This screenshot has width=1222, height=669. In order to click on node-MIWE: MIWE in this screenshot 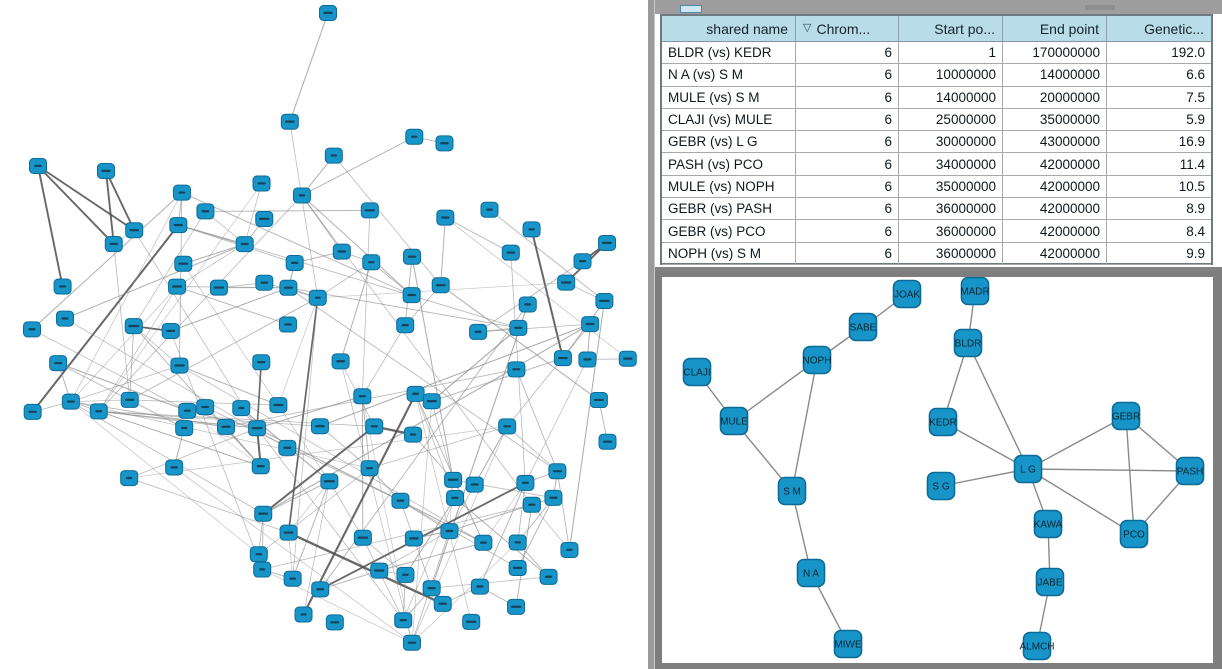, I will do `click(848, 644)`.